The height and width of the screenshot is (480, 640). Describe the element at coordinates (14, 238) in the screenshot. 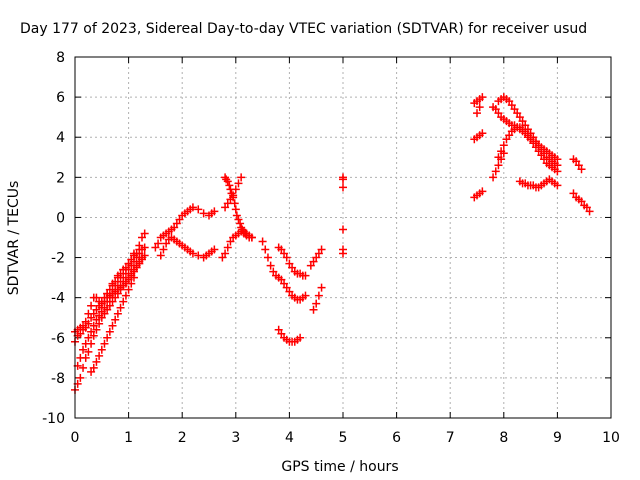

I see `y-axis-label: SDTVAR / TECUs` at that location.